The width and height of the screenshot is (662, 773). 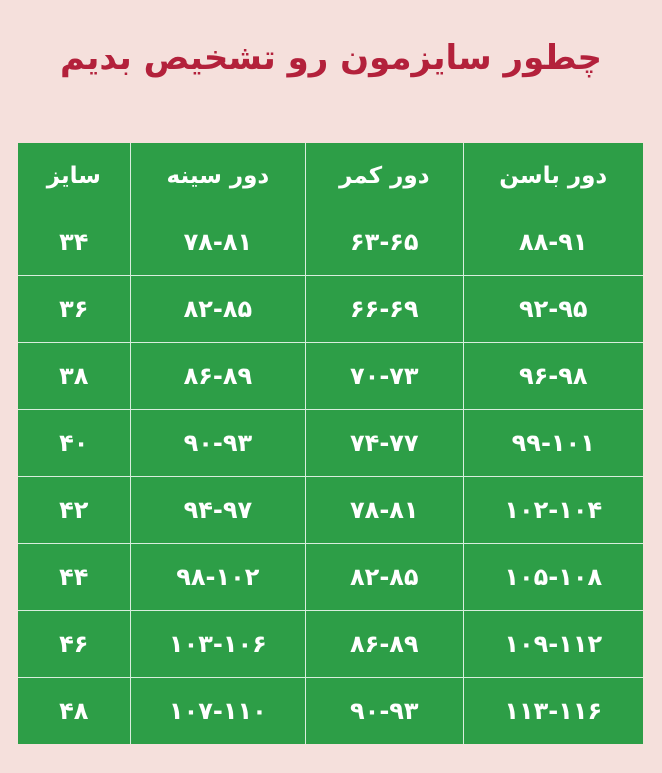 What do you see at coordinates (331, 58) in the screenshot?
I see `page-title: چطور سایزمون رو تشخیص بدیم` at bounding box center [331, 58].